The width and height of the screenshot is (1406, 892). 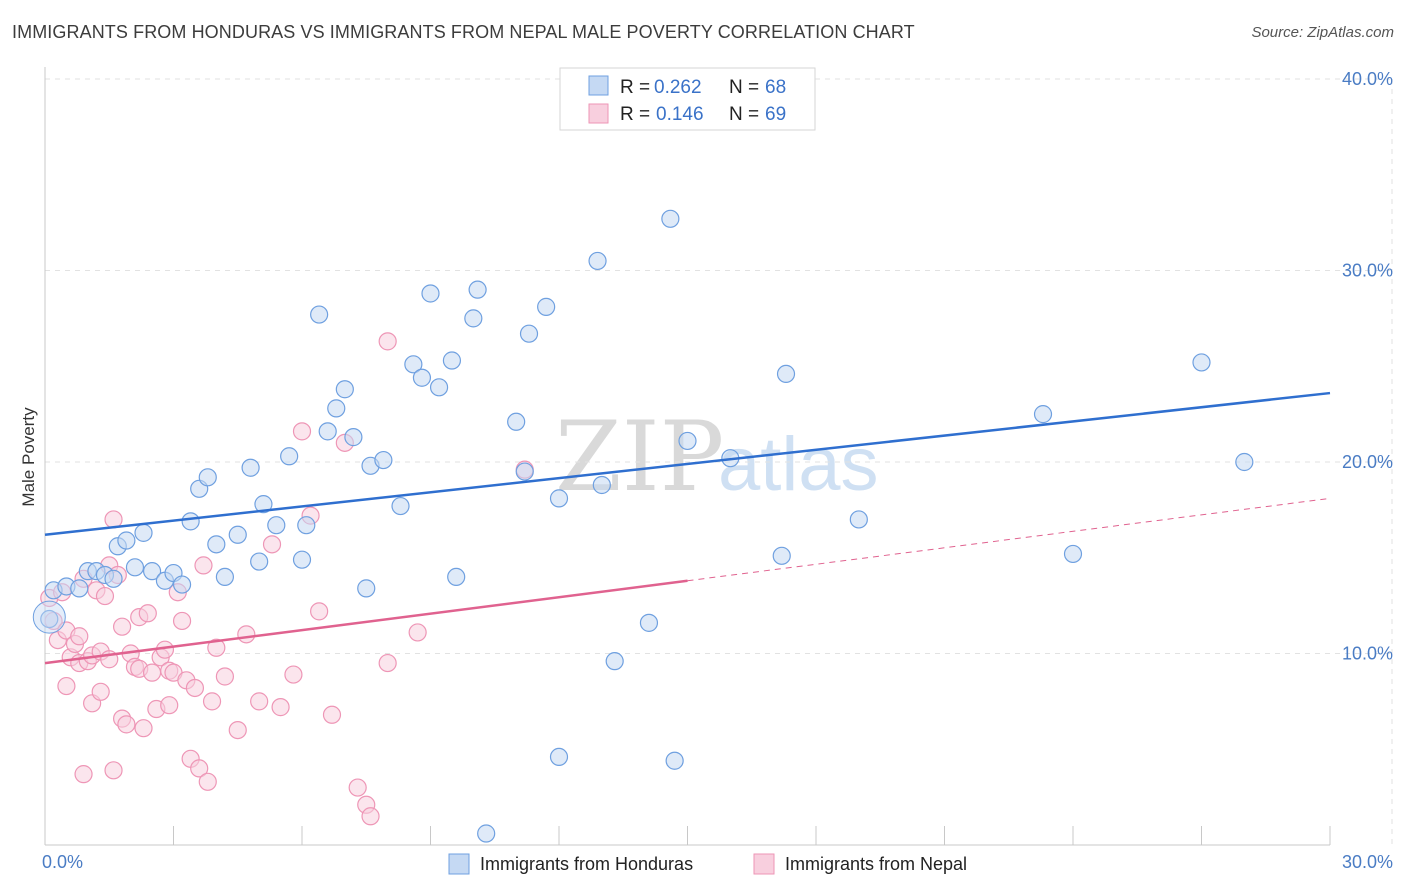 I want to click on y-tick-label: 40.0%, so click(x=1367, y=79).